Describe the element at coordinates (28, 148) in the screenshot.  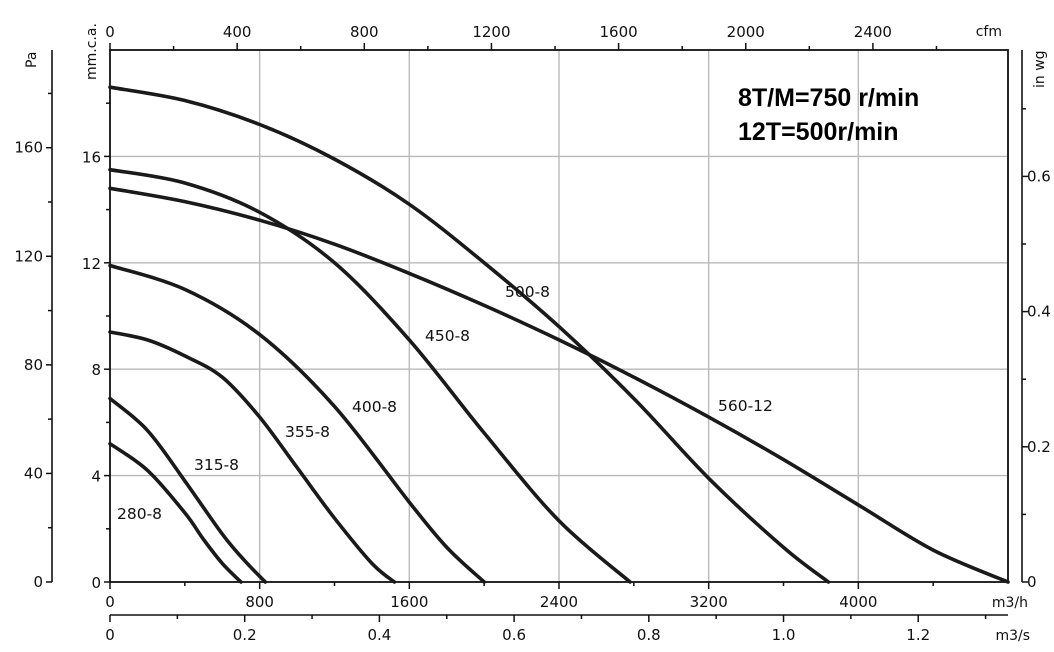
I see `pa-tick-label: 160` at that location.